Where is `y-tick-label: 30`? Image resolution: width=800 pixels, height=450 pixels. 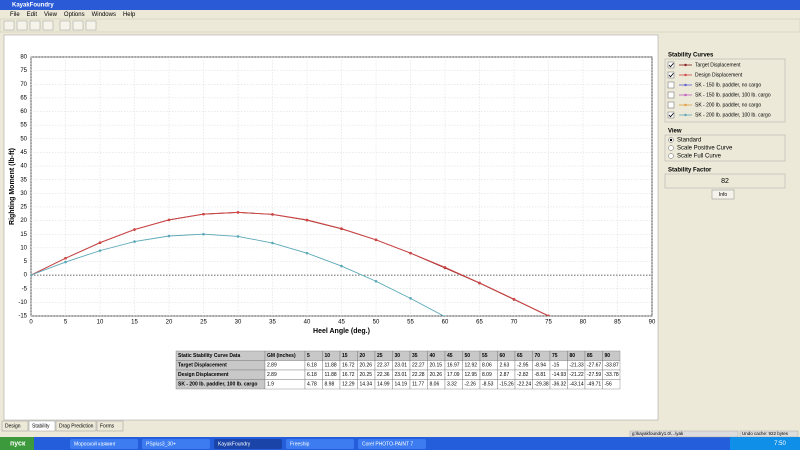
y-tick-label: 30 is located at coordinates (23, 194).